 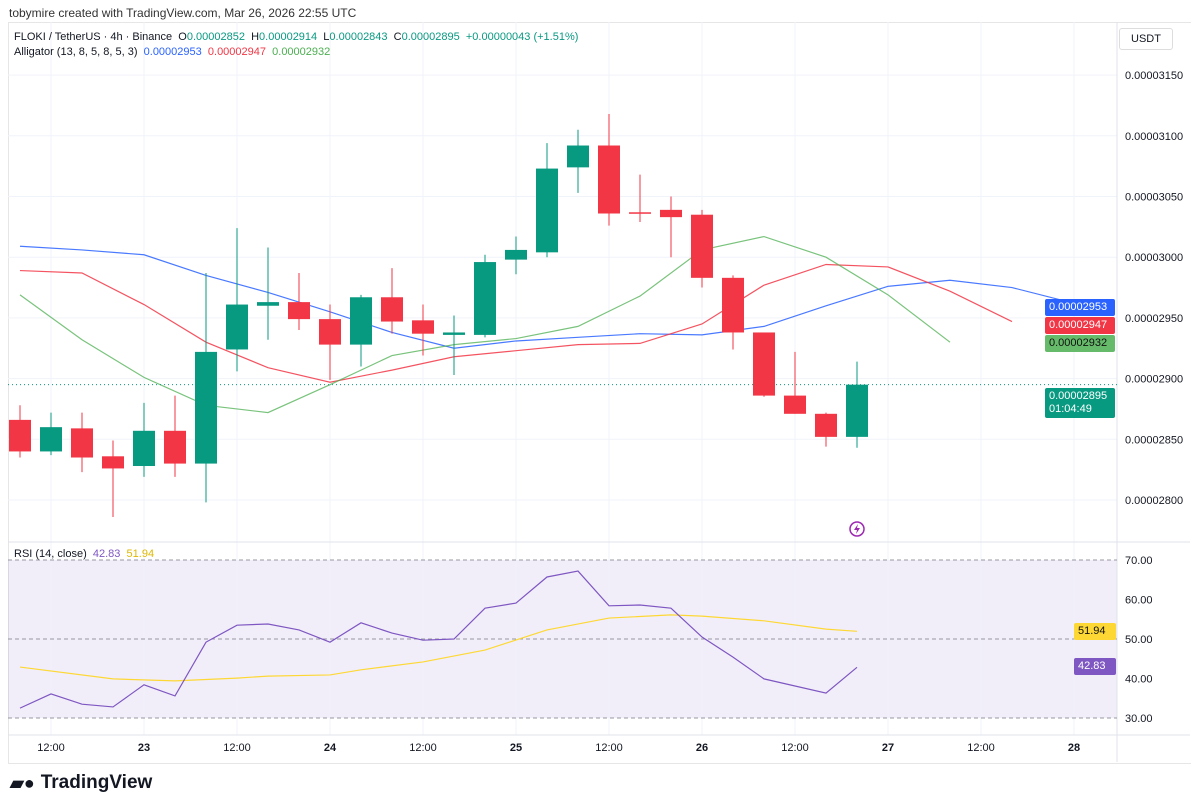 I want to click on bar-countdown: 01:04:49, so click(x=1070, y=409).